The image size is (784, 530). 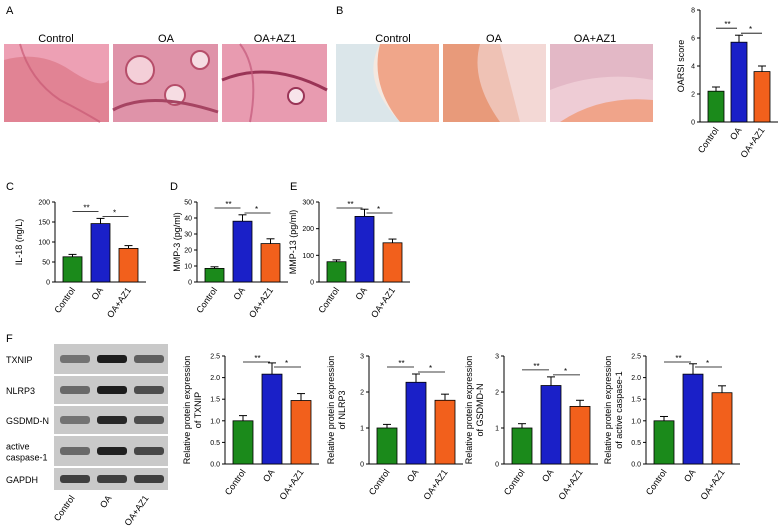 I want to click on y-axis-label: MMP-3 (pg/ml), so click(x=177, y=242).